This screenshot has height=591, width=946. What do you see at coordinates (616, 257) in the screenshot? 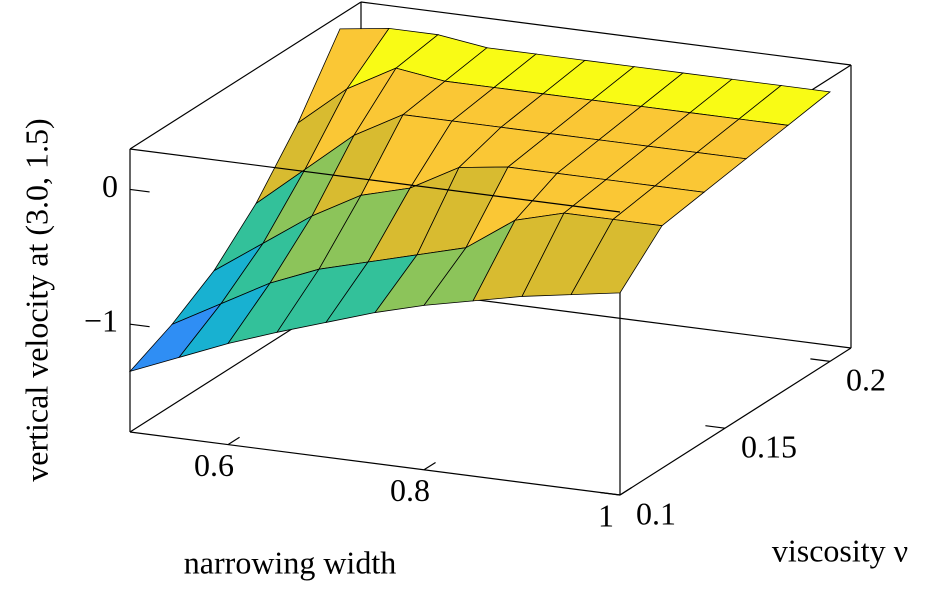
I see `surface-patch` at bounding box center [616, 257].